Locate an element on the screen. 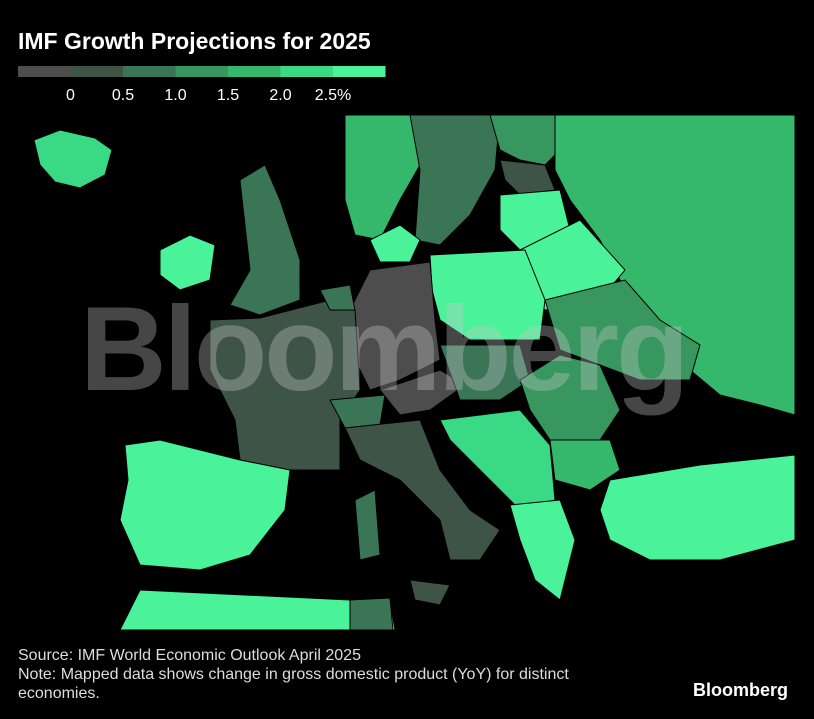  legend: 0 0.5 1.0 1.5 2.0 2.5% is located at coordinates (202, 85).